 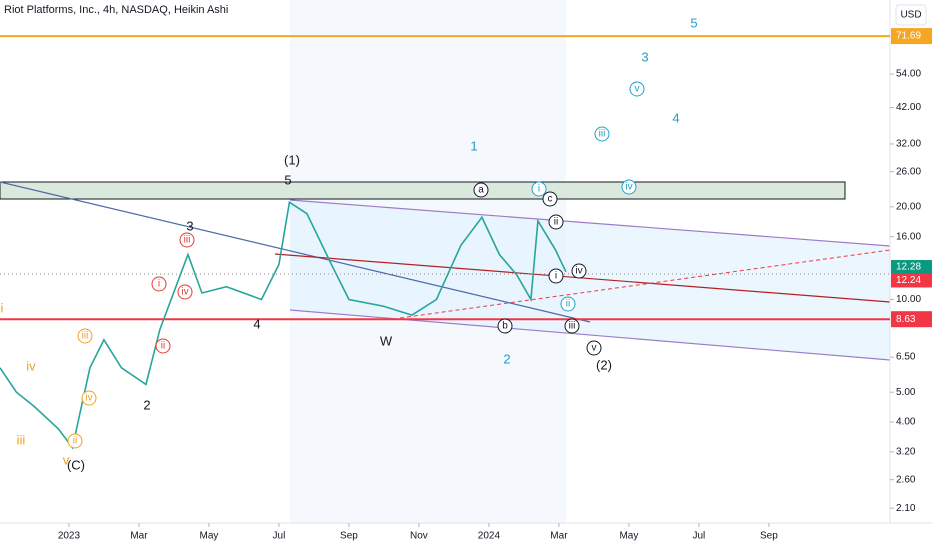 I want to click on wave-label: W, so click(x=386, y=340).